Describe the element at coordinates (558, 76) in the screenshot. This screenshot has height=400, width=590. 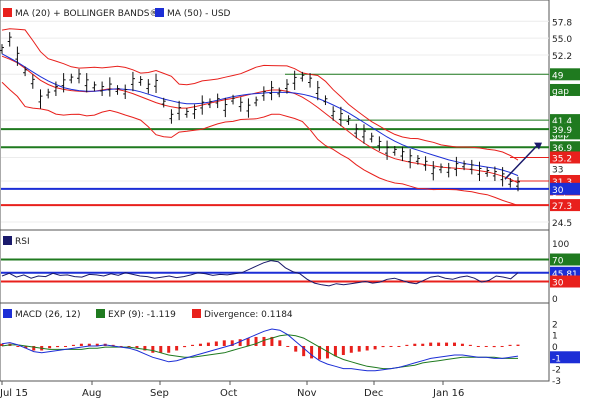
I see `price-badge-text: 49` at that location.